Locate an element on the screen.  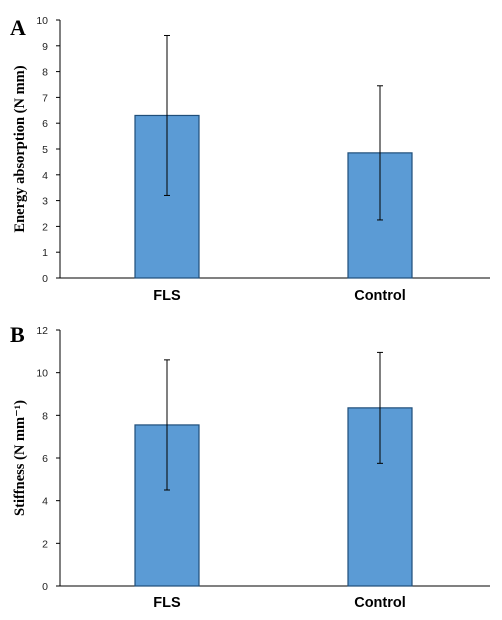
panel-a-tick-label: 8 is located at coordinates (45, 73).